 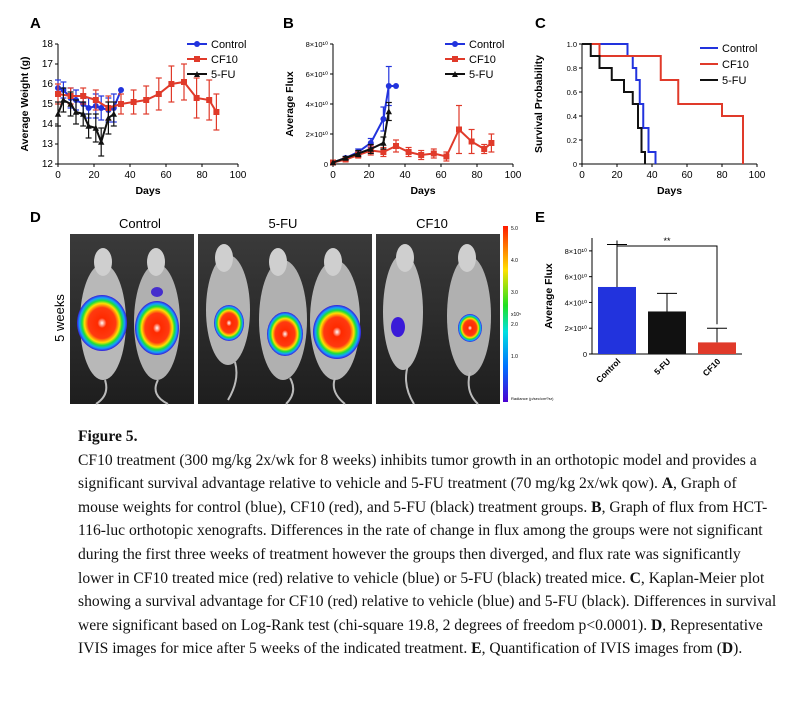 What do you see at coordinates (513, 175) in the screenshot?
I see `chart-b-x-tick-label: 100` at bounding box center [513, 175].